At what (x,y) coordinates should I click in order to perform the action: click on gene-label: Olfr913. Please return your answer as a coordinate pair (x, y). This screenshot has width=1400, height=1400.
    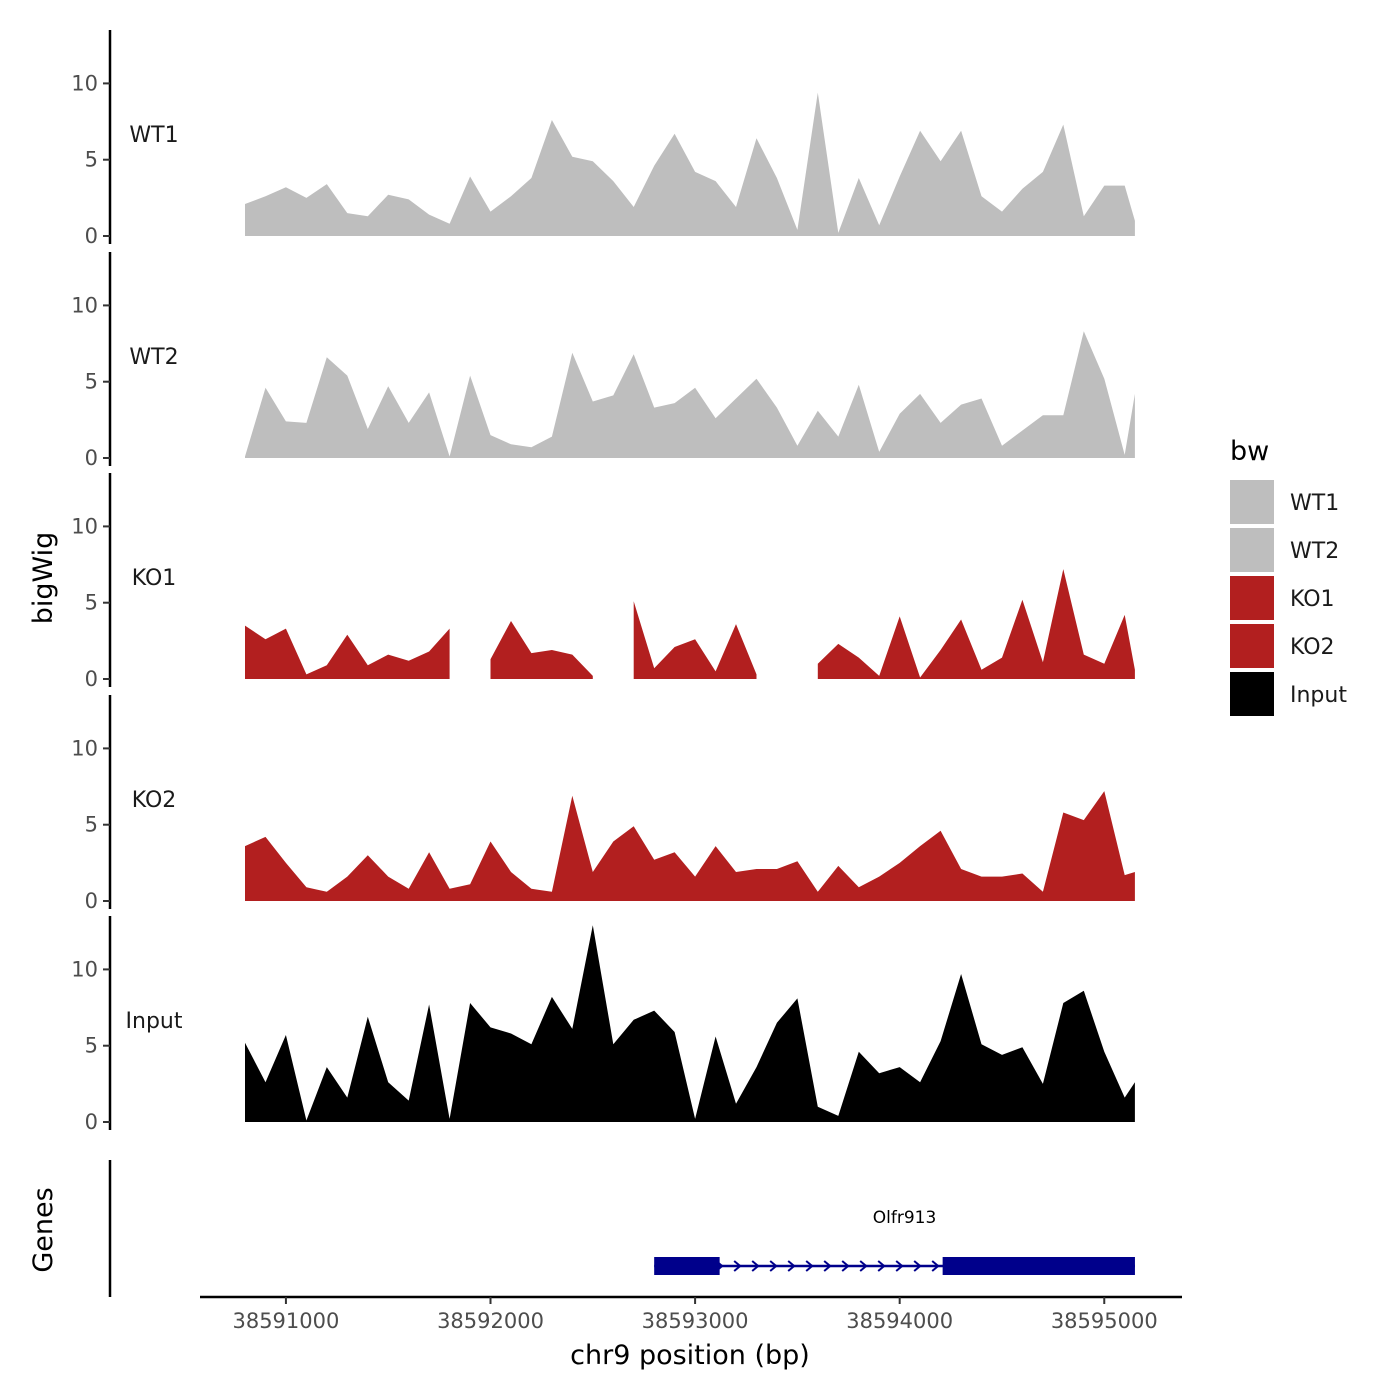
    Looking at the image, I should click on (905, 1218).